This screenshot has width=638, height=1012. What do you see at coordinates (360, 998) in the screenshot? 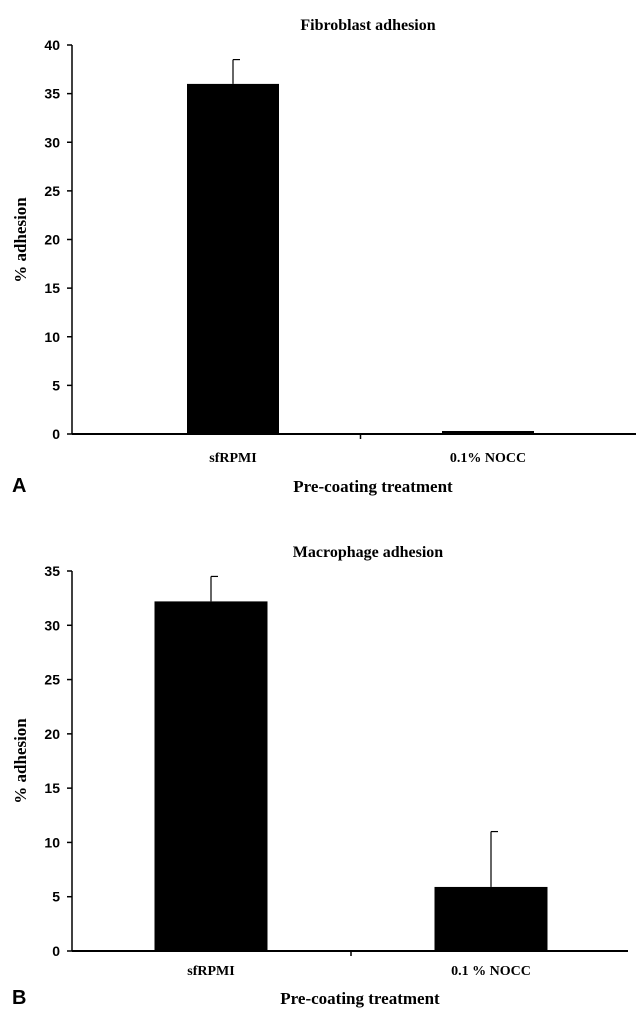
I see `chart-b-xlabel: Pre-coating treatment` at bounding box center [360, 998].